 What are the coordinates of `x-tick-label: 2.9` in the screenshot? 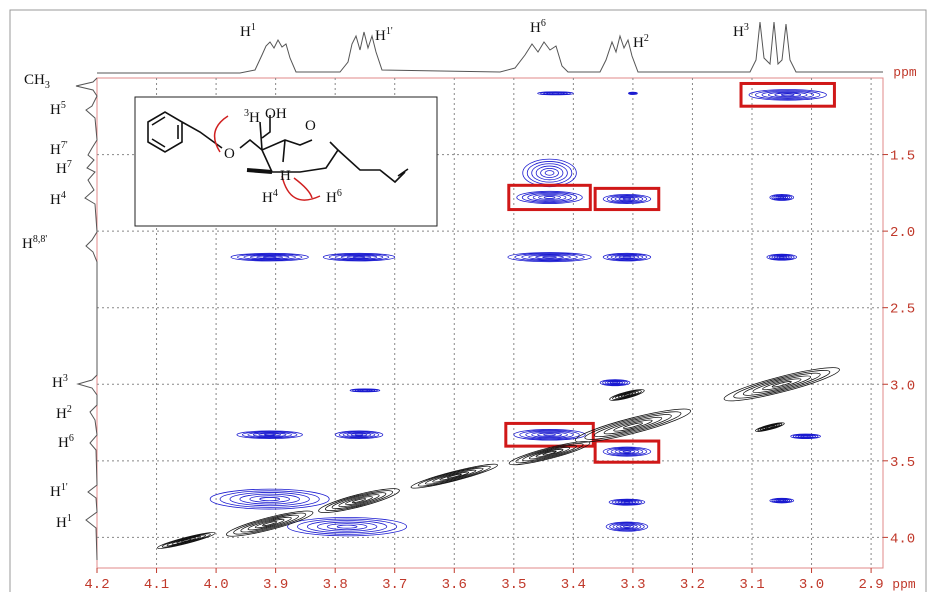 It's located at (870, 584).